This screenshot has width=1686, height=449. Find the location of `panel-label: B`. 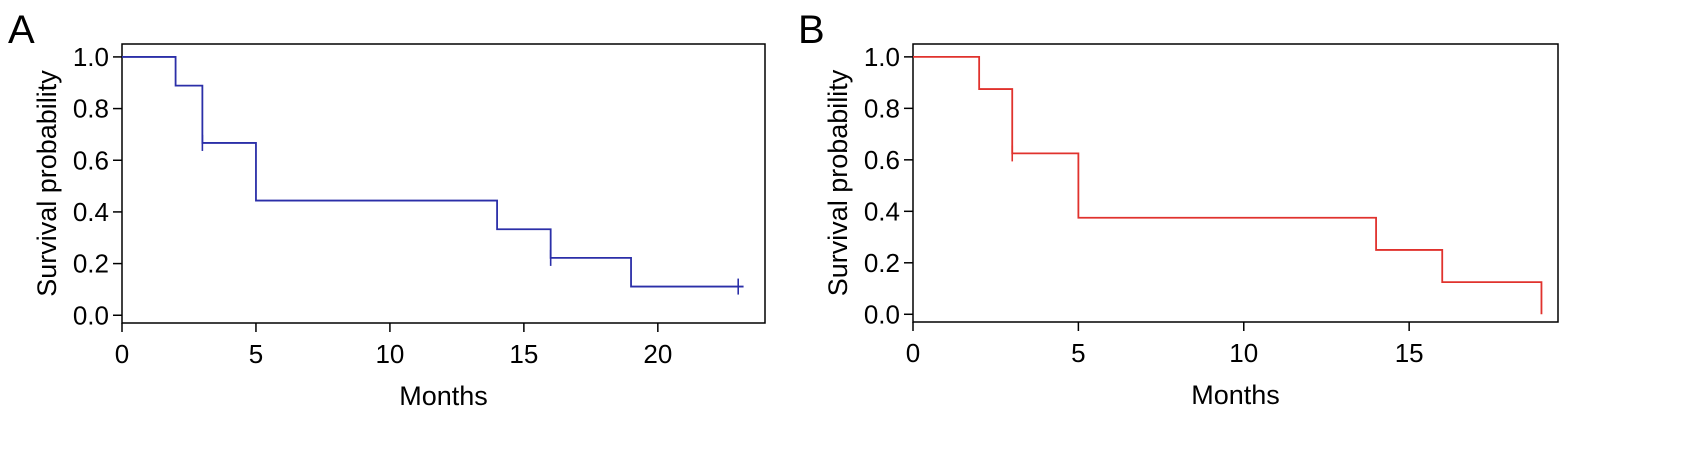

panel-label: B is located at coordinates (811, 30).